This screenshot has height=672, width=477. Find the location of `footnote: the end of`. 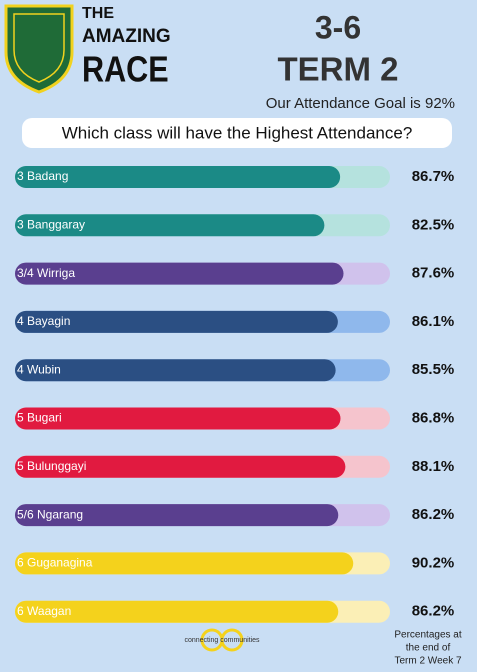

footnote: the end of is located at coordinates (428, 648).